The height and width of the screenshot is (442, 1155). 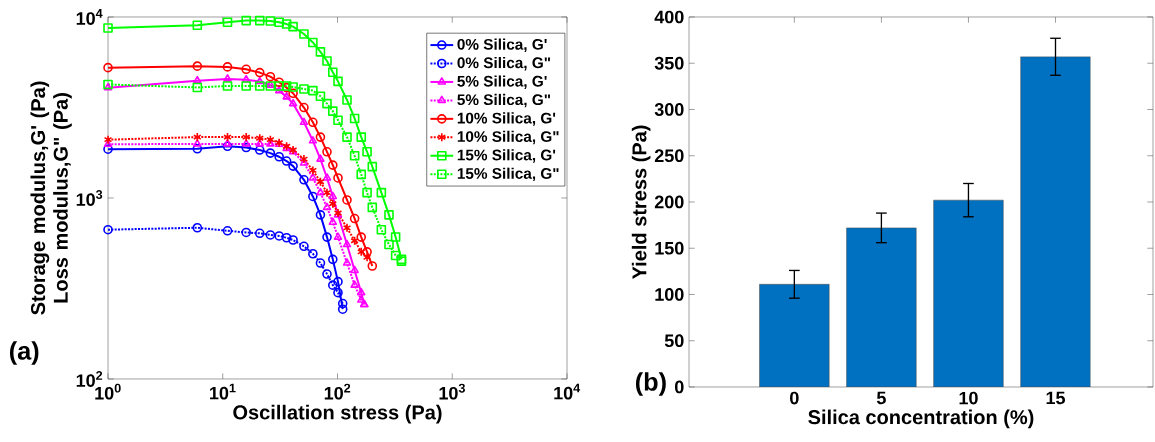 What do you see at coordinates (674, 341) in the screenshot?
I see `y-tick-label: 50` at bounding box center [674, 341].